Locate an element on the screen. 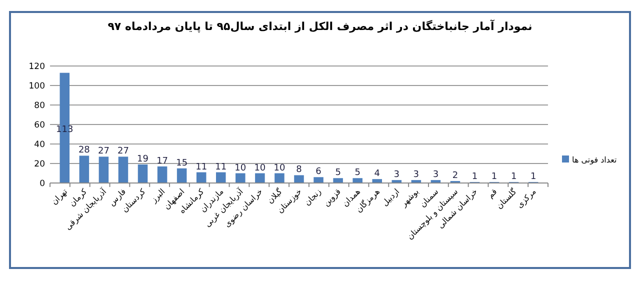 The image size is (640, 284). y-tick-label: 100 is located at coordinates (36, 87).